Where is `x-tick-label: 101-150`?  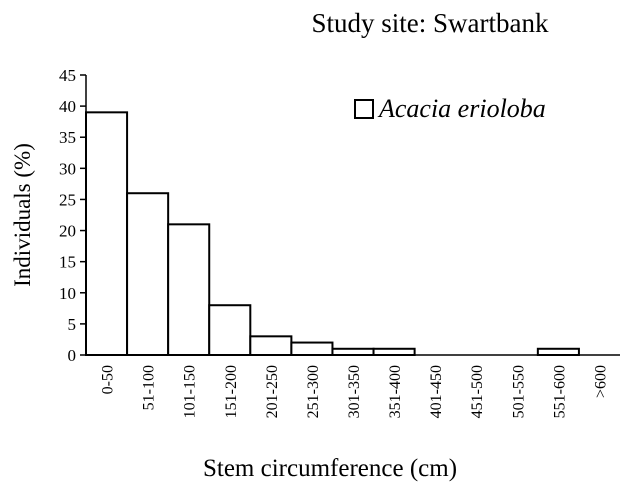
x-tick-label: 101-150 is located at coordinates (190, 391).